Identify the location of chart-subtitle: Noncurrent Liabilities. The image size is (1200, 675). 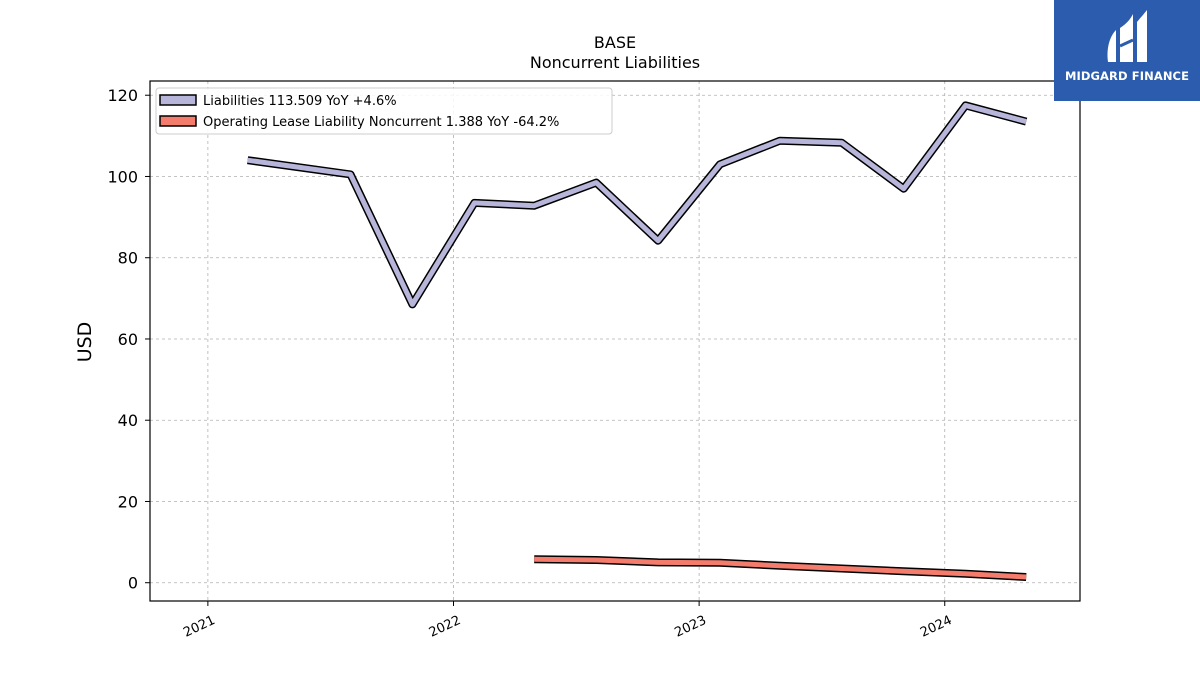
(615, 62).